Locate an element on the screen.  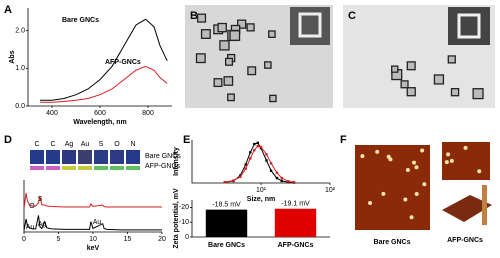
panel-letter: E is located at coordinates (186, 140).